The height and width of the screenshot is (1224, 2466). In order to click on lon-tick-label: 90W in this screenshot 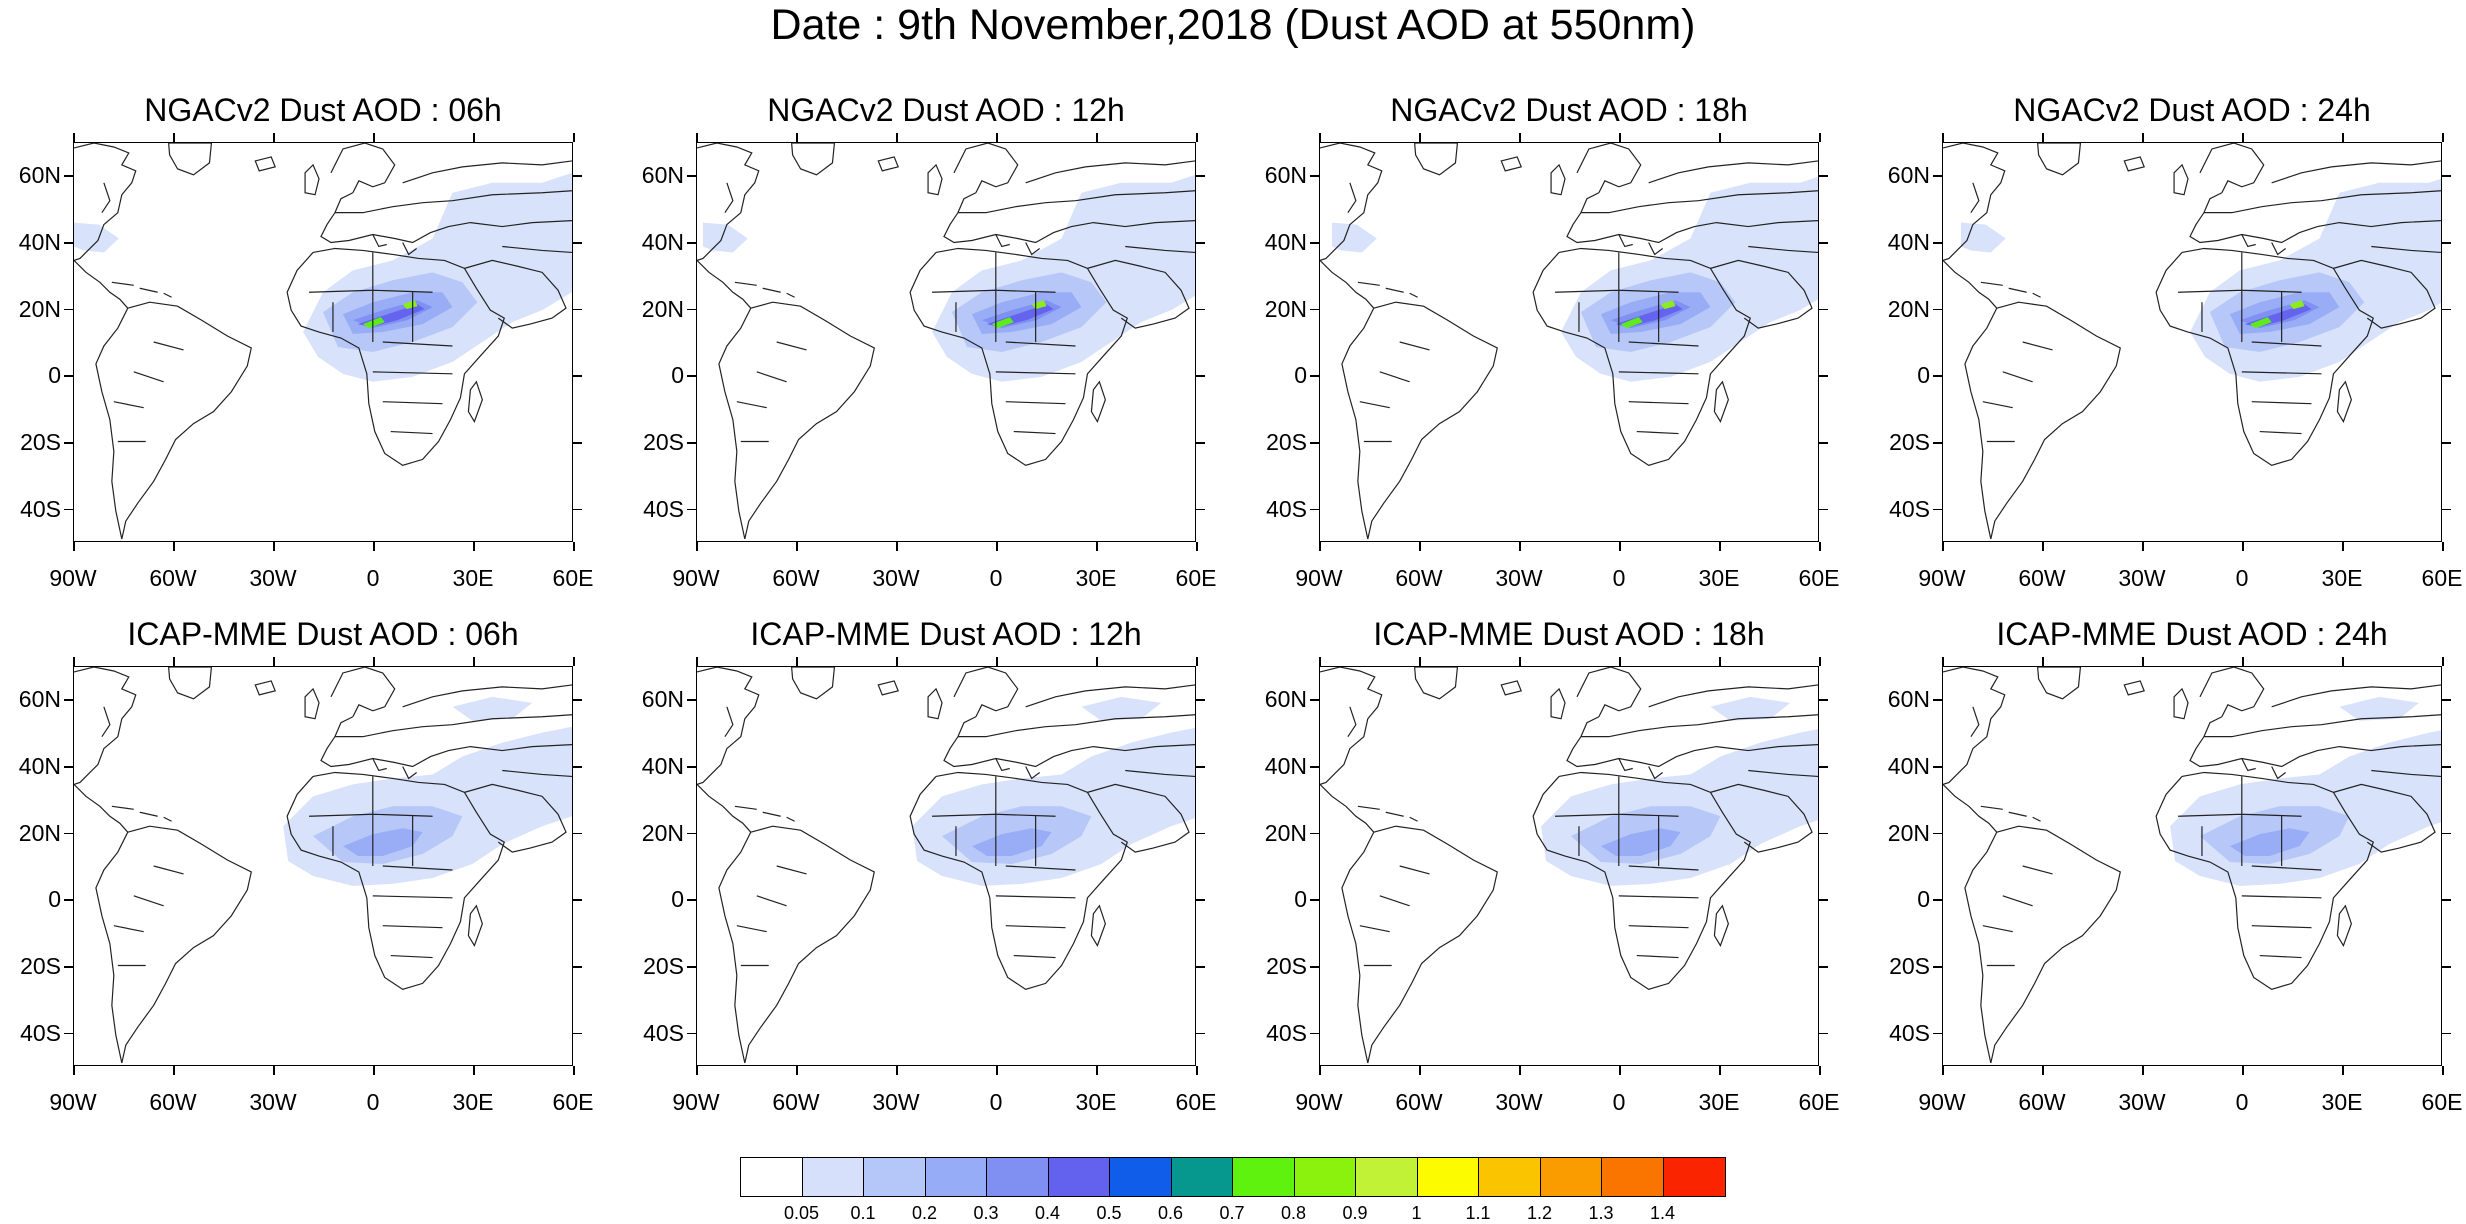, I will do `click(696, 1102)`.